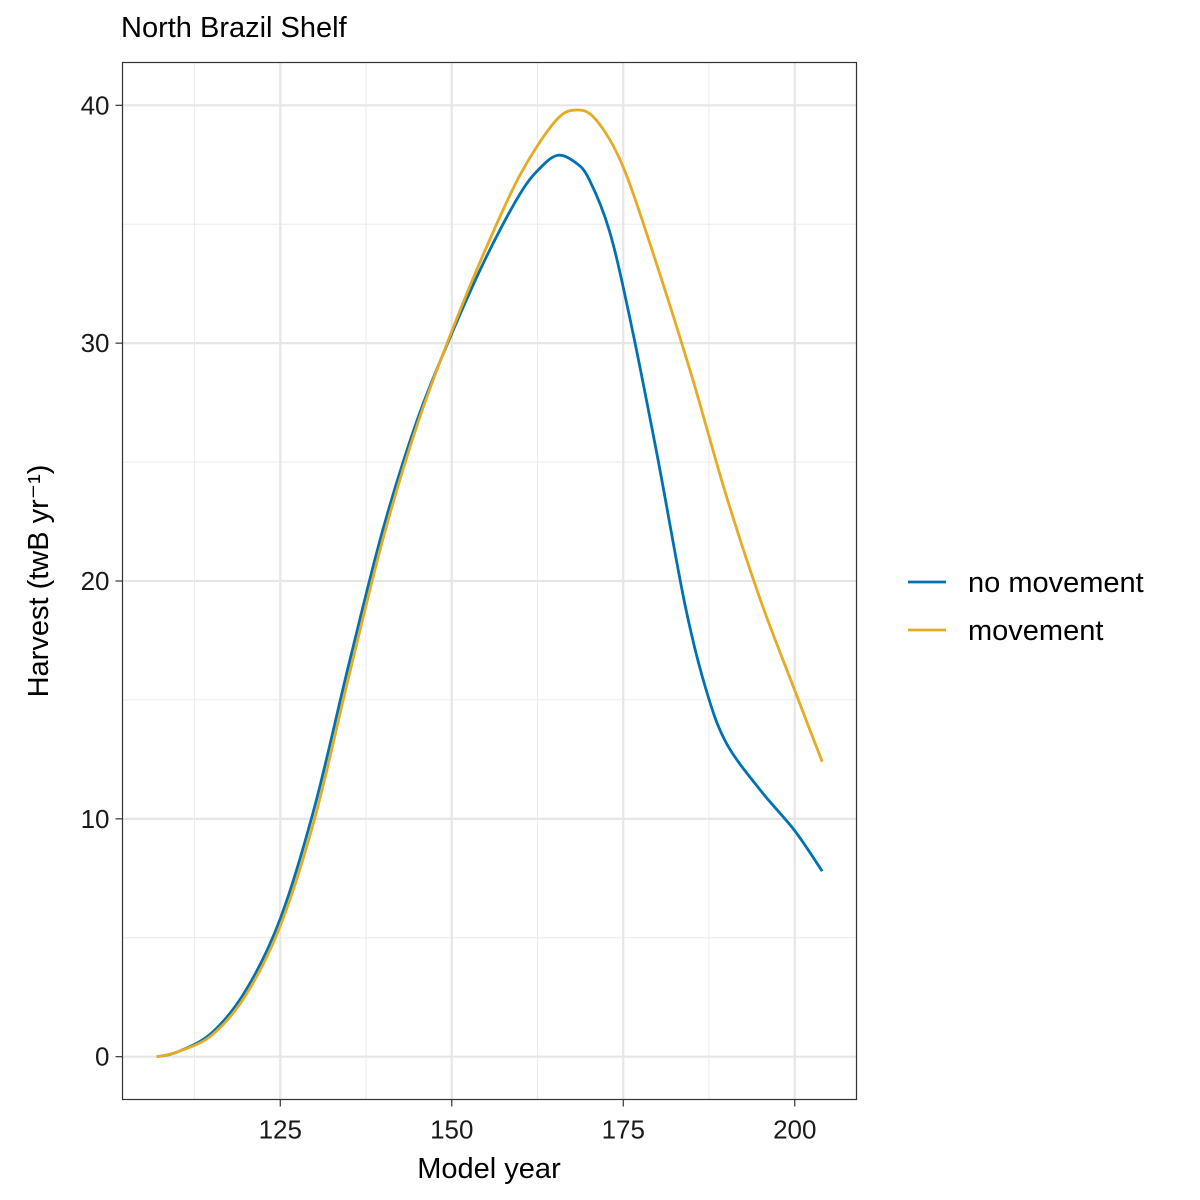  I want to click on legend-label: movement, so click(1035, 631).